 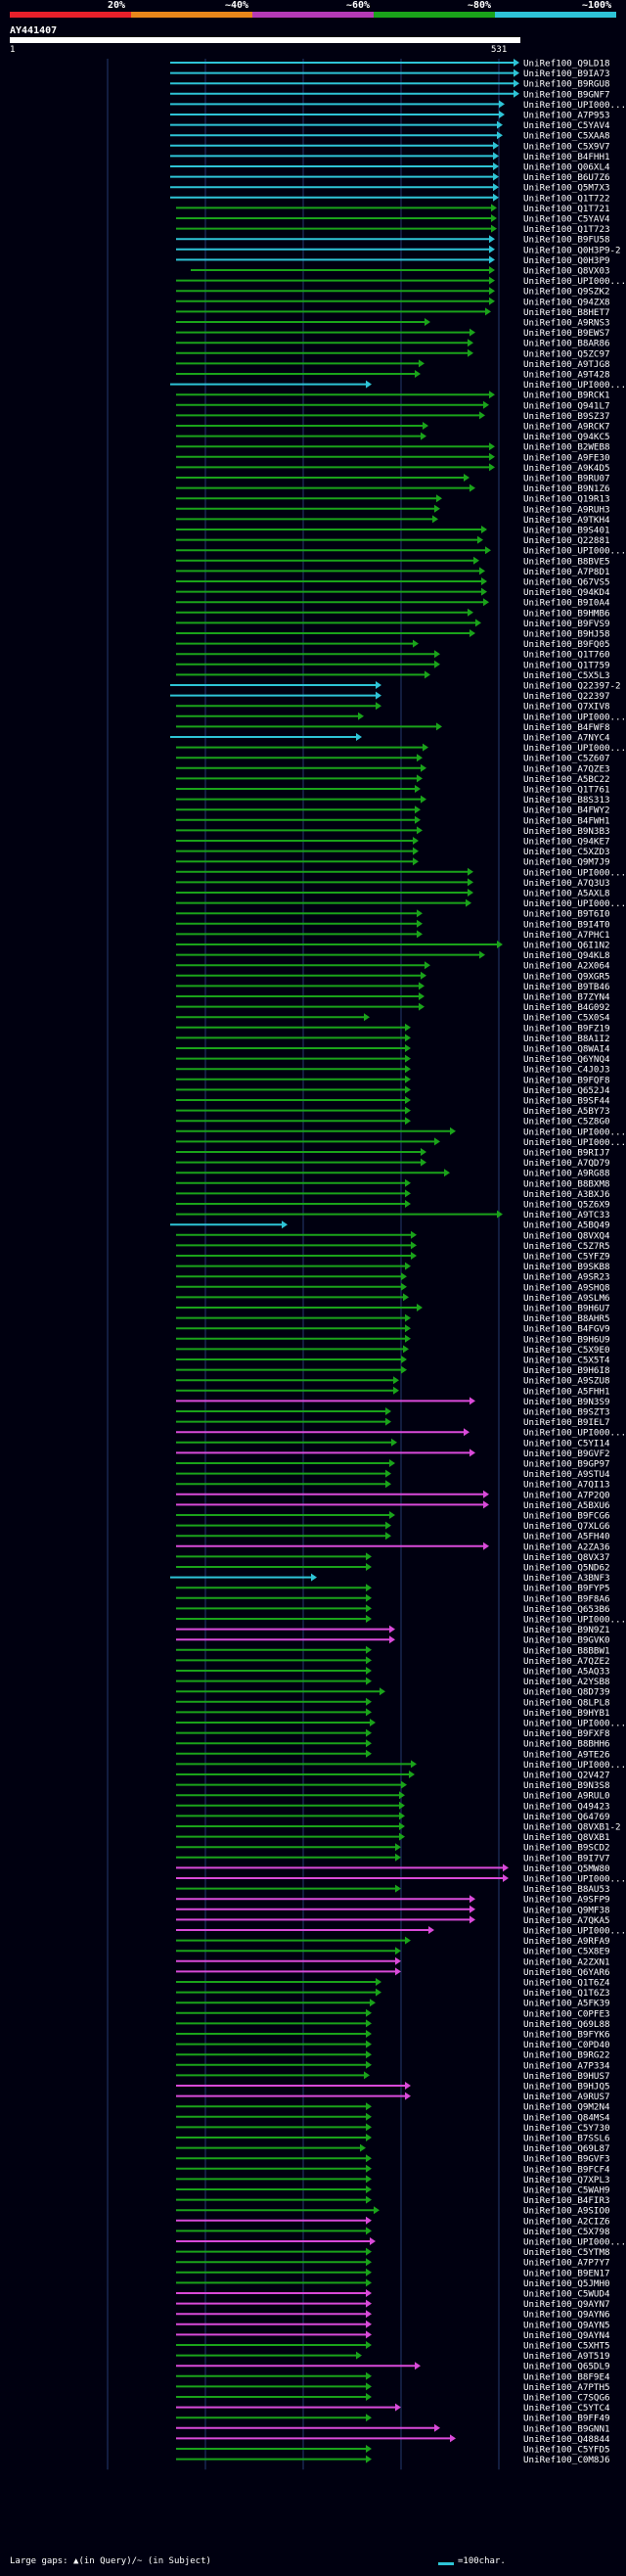 I want to click on hit-label: UniRef100_B9FCF4, so click(x=566, y=2169).